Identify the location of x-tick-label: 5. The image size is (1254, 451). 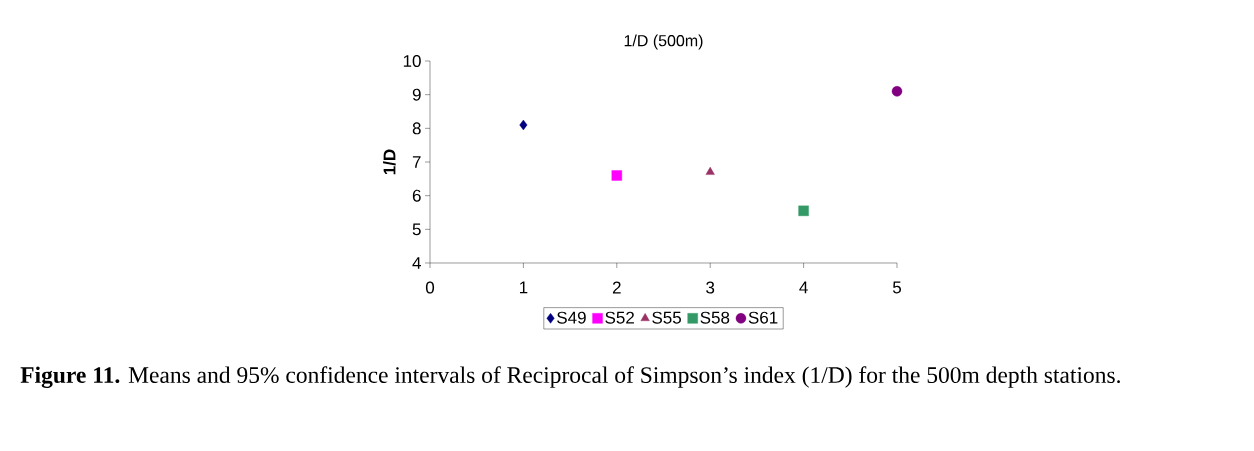
(897, 287).